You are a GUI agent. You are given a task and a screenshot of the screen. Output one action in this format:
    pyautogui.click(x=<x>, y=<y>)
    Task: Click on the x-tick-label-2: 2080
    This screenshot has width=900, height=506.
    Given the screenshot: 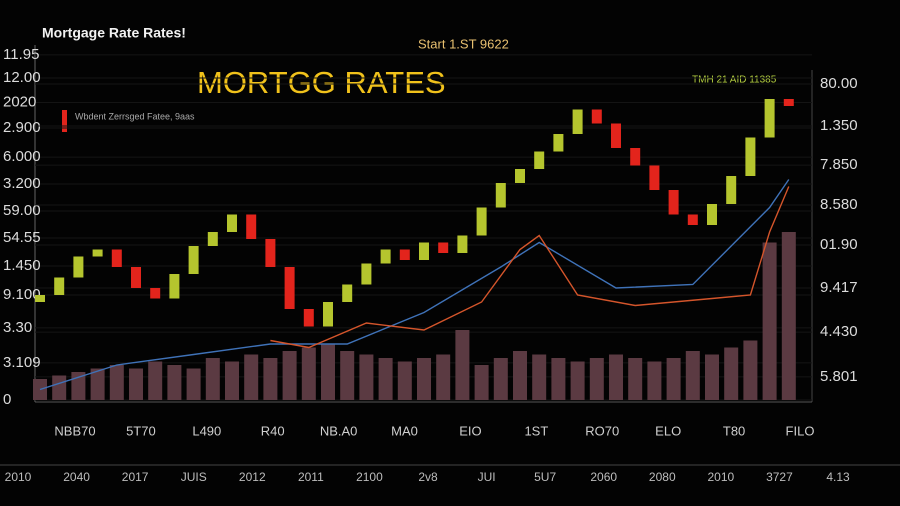 What is the action you would take?
    pyautogui.click(x=662, y=477)
    